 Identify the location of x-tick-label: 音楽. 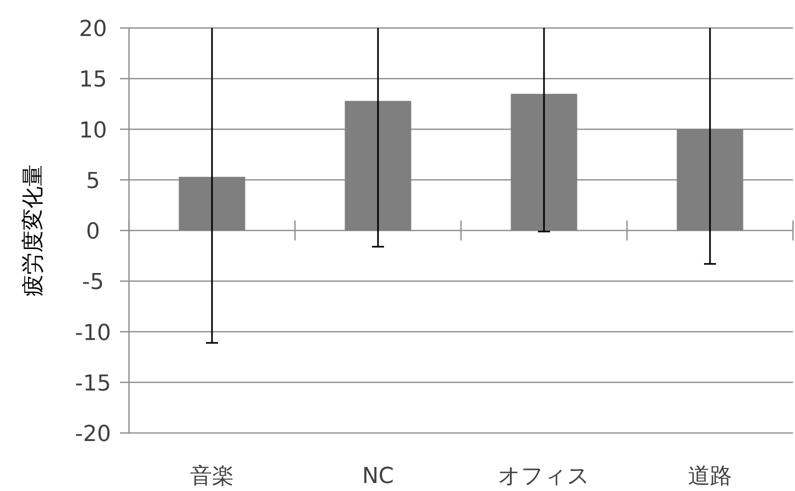
(212, 476).